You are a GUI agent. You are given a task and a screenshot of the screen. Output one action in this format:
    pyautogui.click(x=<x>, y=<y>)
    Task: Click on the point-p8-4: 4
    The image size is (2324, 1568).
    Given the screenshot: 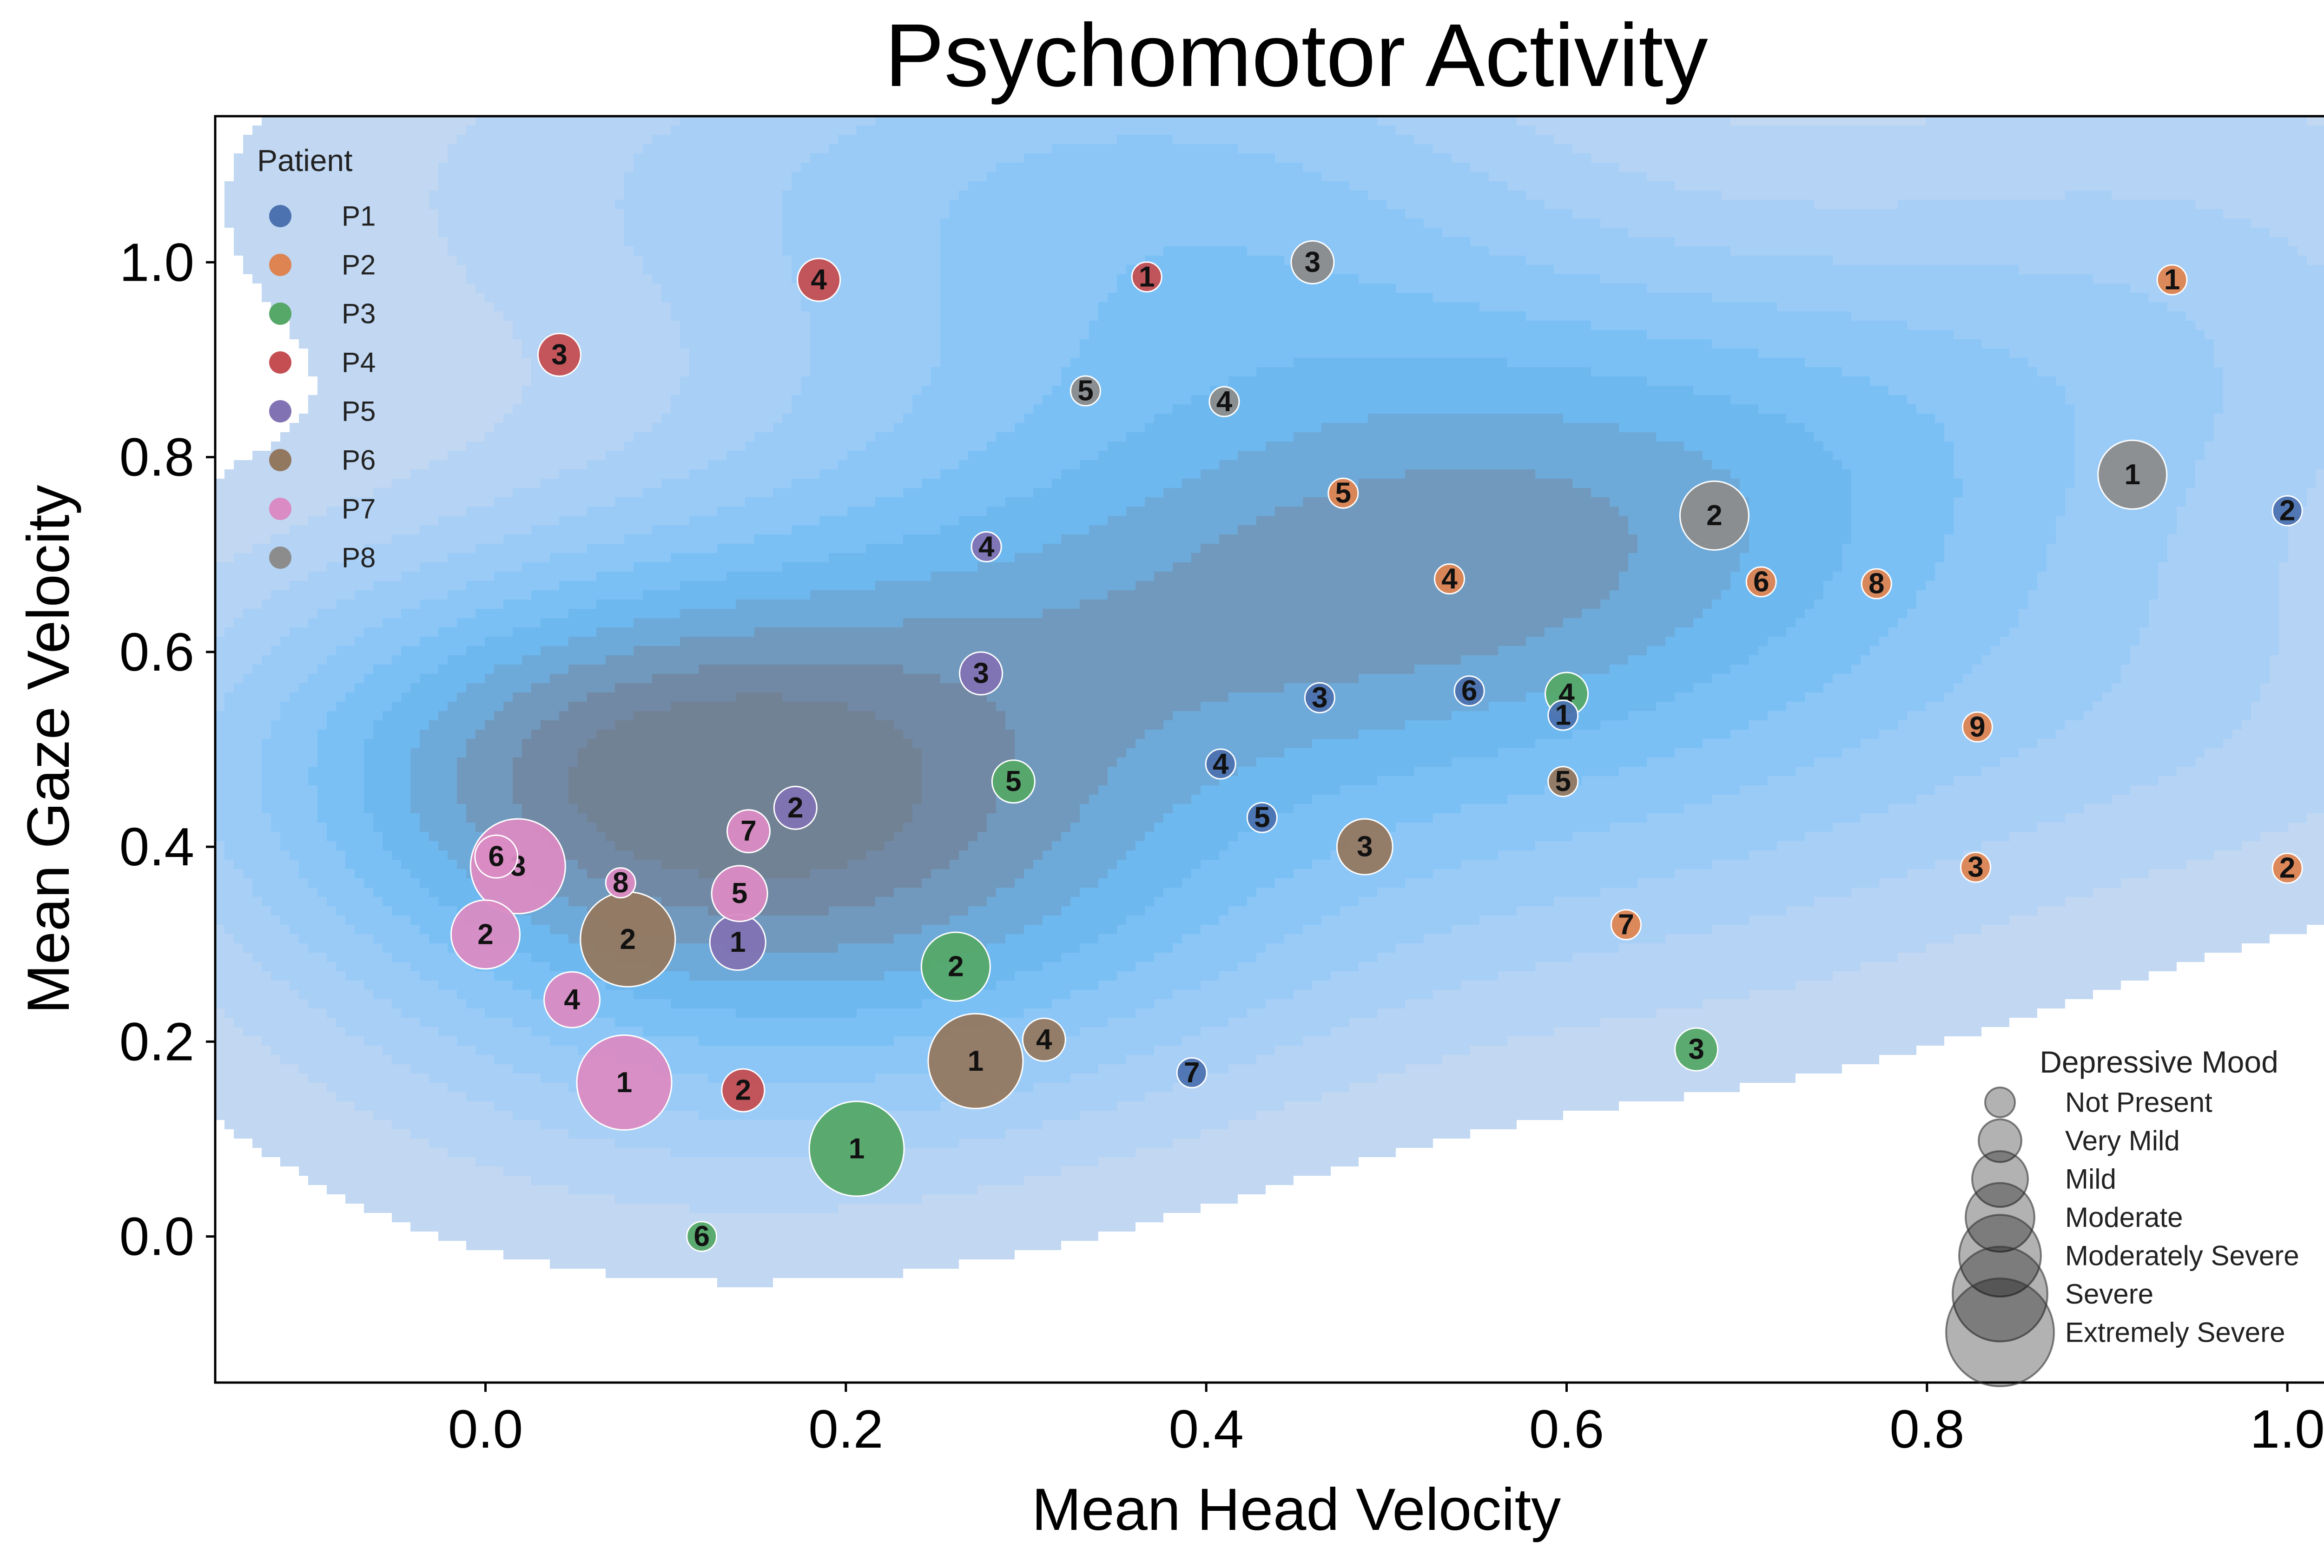 What is the action you would take?
    pyautogui.click(x=1224, y=402)
    